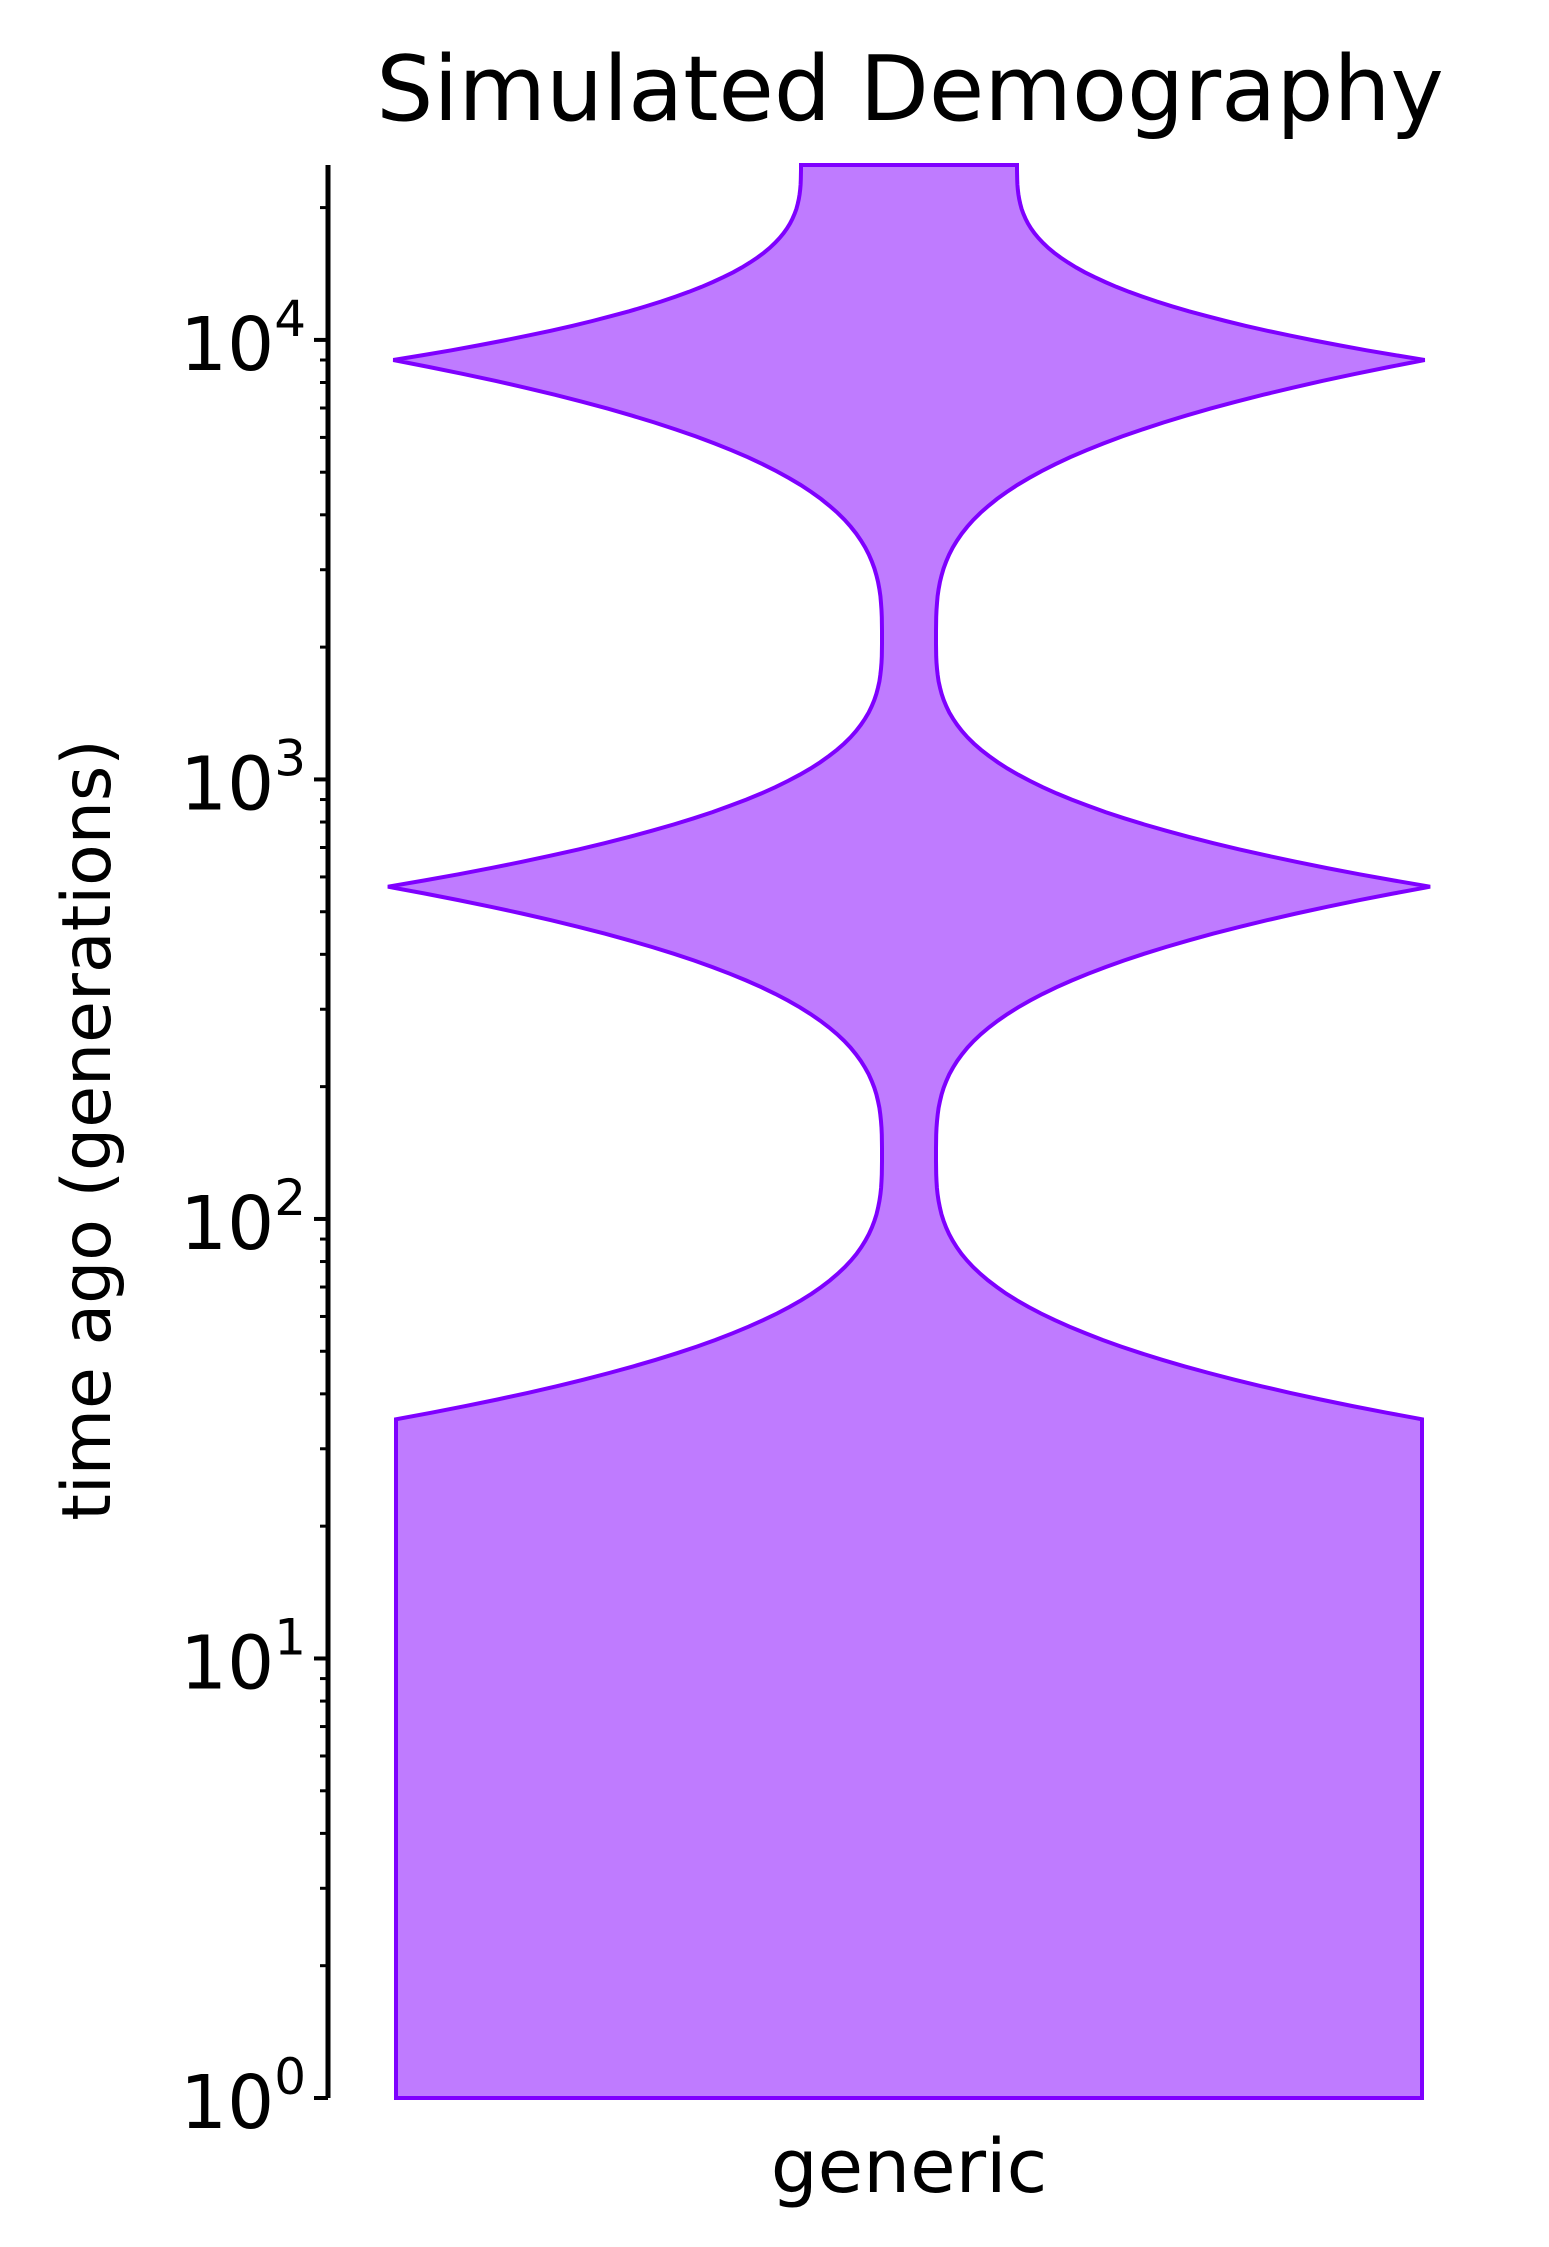 The width and height of the screenshot is (1549, 2247). What do you see at coordinates (243, 1657) in the screenshot?
I see `y-tick-label: 10¹` at bounding box center [243, 1657].